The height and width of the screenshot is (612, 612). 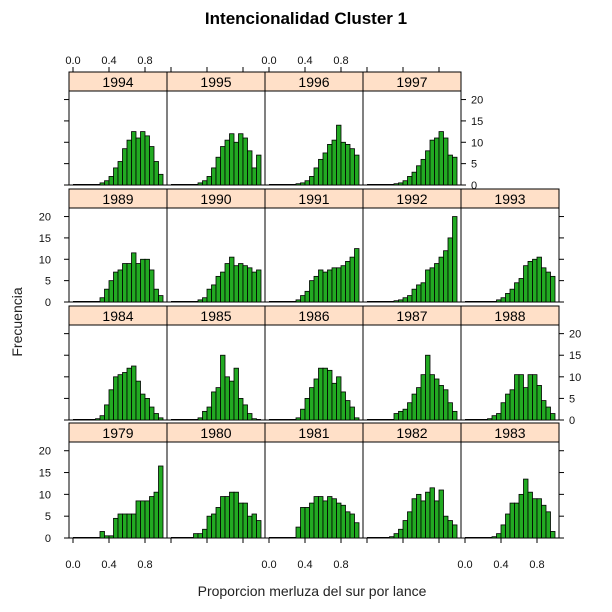 What do you see at coordinates (464, 565) in the screenshot?
I see `x-tick-label-bottom-1983-0: 0.0` at bounding box center [464, 565].